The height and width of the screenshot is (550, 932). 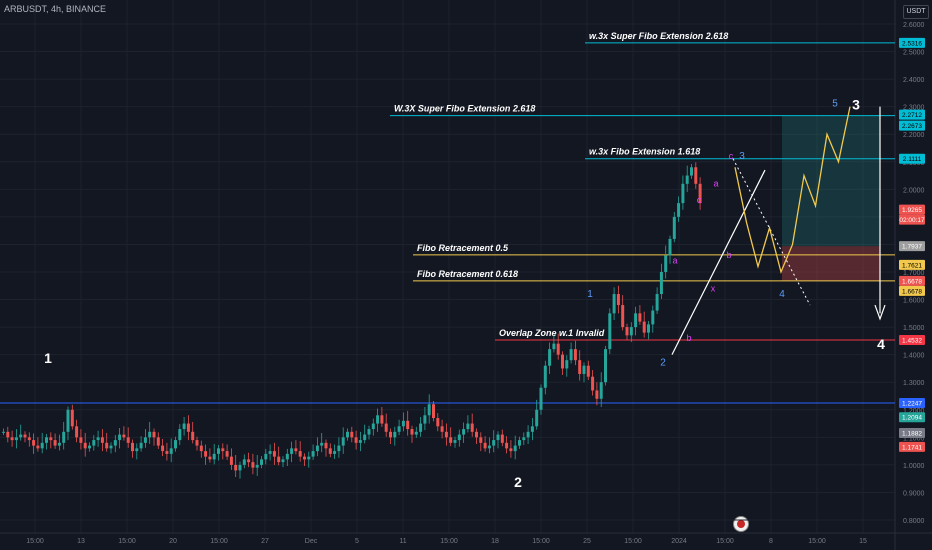 I want to click on price-tag-label: 2.2673, so click(x=912, y=126).